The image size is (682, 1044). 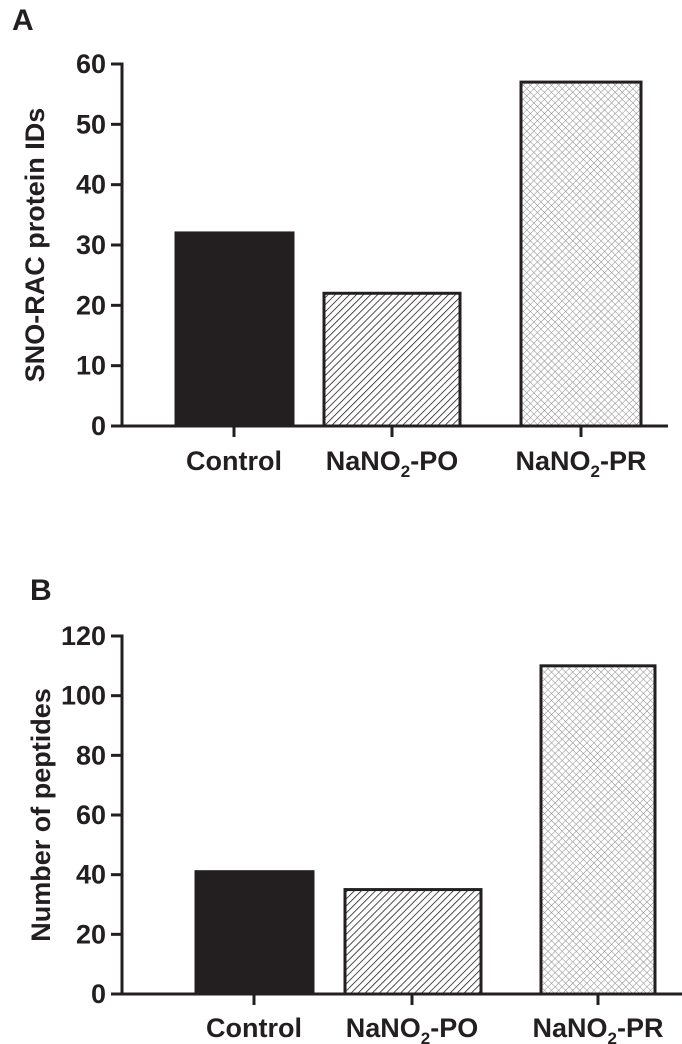 I want to click on panel-label-b: B, so click(x=41, y=590).